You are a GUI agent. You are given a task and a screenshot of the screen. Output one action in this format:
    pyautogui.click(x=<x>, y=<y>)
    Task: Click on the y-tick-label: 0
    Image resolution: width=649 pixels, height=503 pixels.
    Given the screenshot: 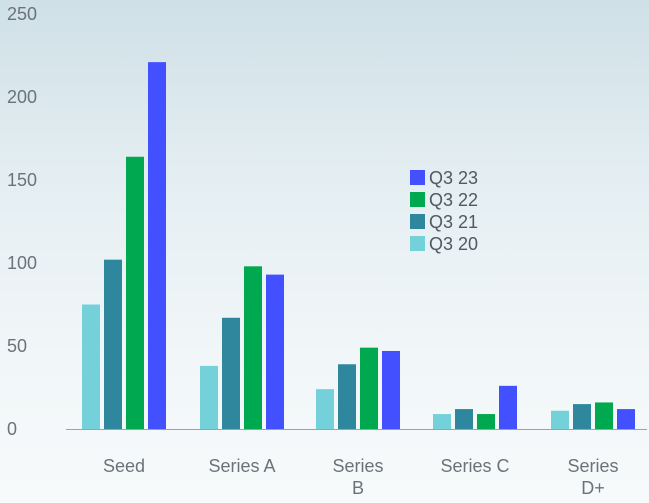 What is the action you would take?
    pyautogui.click(x=12, y=429)
    